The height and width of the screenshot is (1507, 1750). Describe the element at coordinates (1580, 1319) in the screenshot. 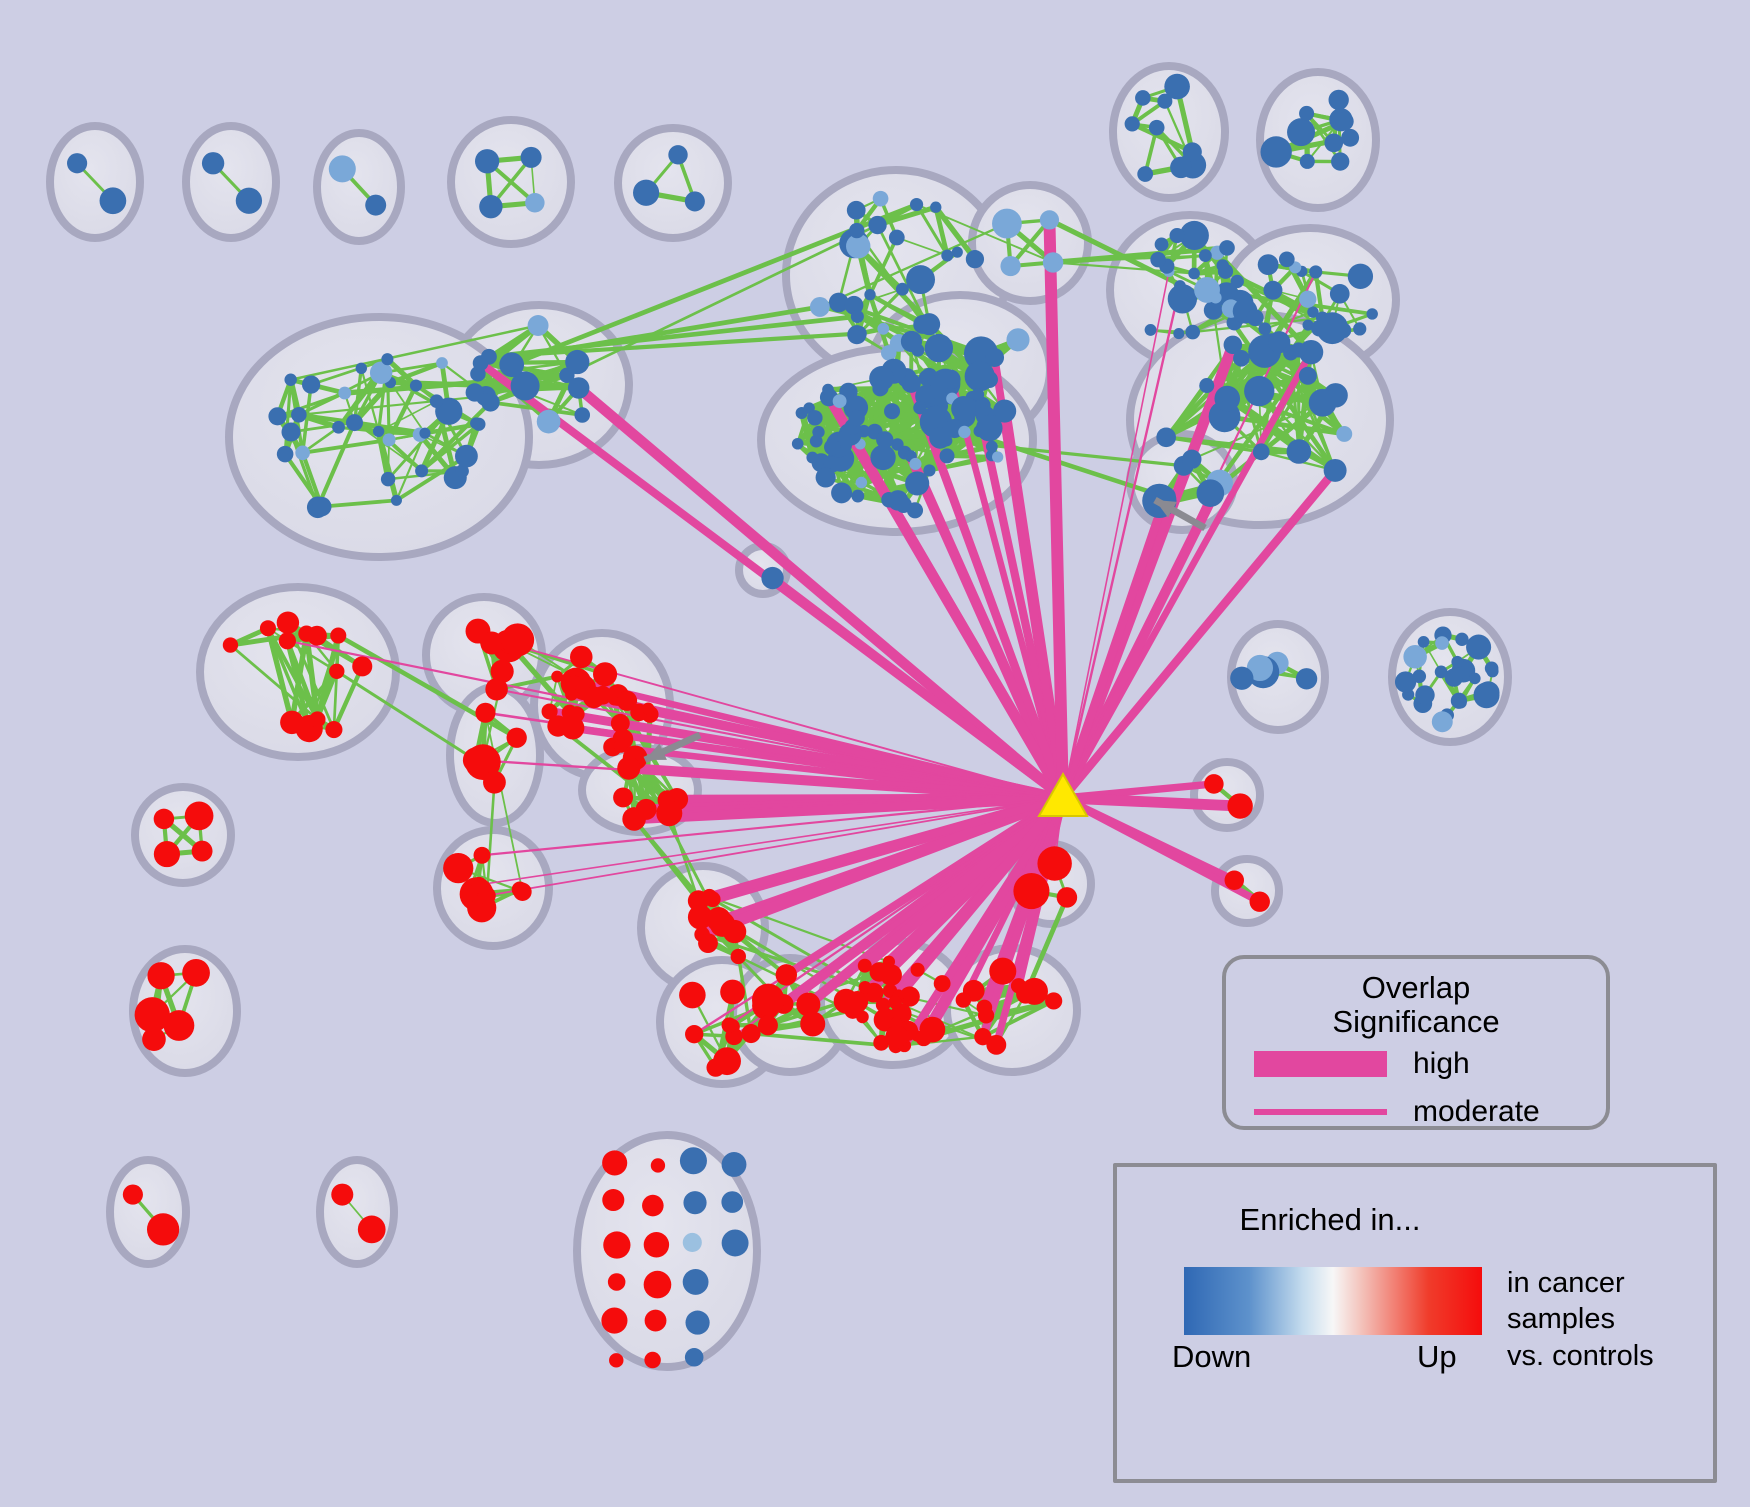

I see `colorbar-side-label: in cancer samples vs. controls` at that location.